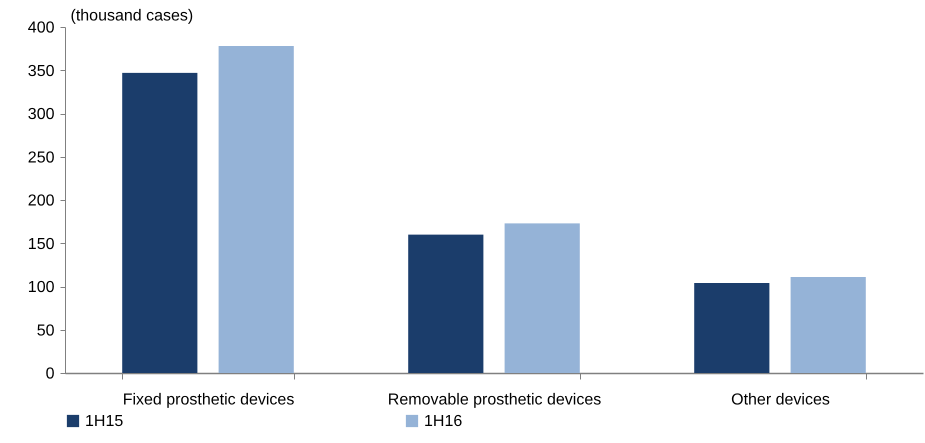 Image resolution: width=925 pixels, height=443 pixels. What do you see at coordinates (208, 400) in the screenshot?
I see `x-tick-label: Fixed prosthetic devices` at bounding box center [208, 400].